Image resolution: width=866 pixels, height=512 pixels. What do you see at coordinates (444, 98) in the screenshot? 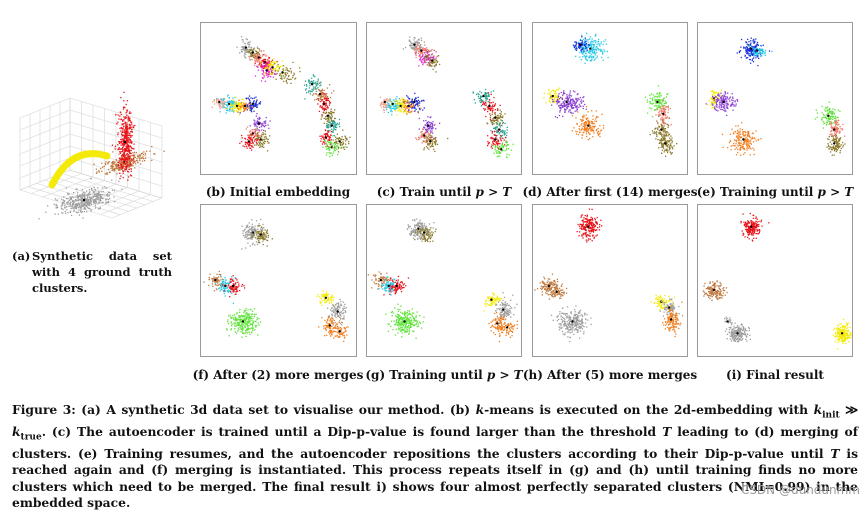
I see `panel-c-scatter` at bounding box center [444, 98].